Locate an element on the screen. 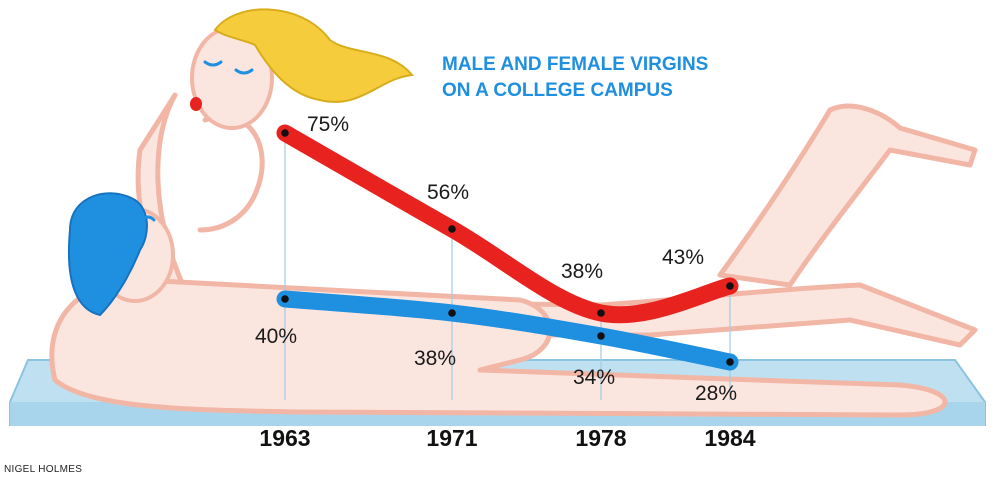 This screenshot has width=993, height=478. data-label-upper-1963: 75% is located at coordinates (328, 124).